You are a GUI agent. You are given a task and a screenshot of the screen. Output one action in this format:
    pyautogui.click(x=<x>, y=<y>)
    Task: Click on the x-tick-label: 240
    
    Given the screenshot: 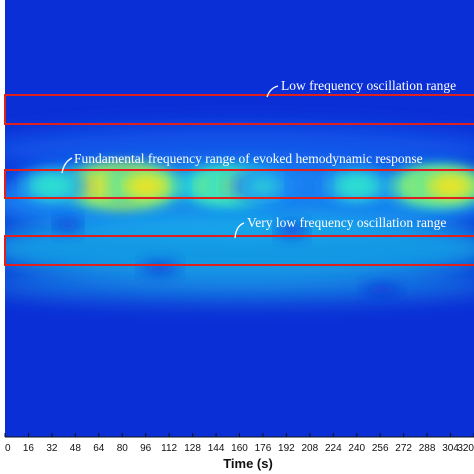 What is the action you would take?
    pyautogui.click(x=356, y=448)
    